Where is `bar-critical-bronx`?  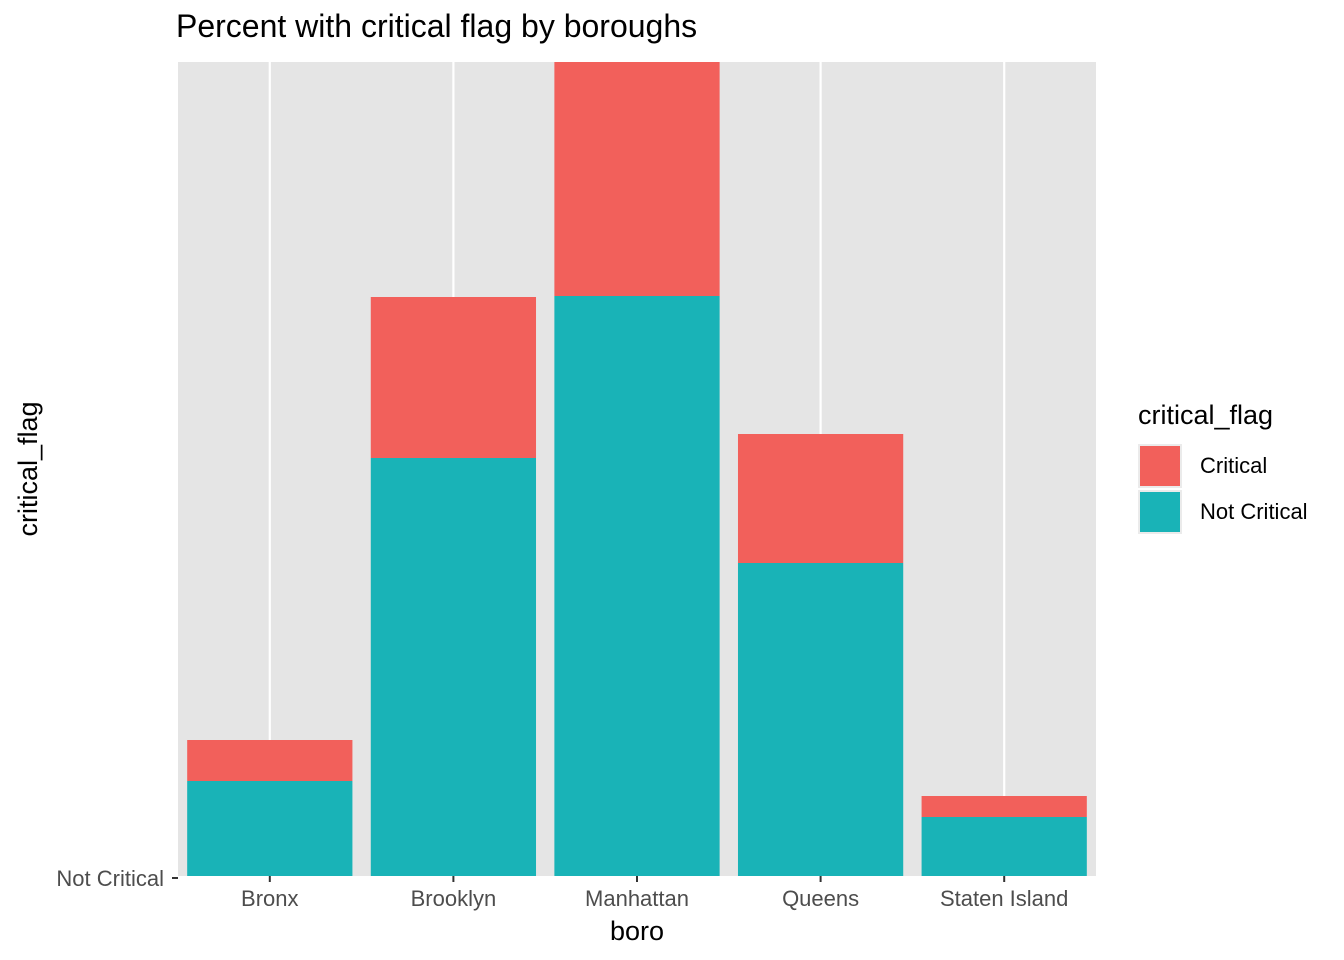 bar-critical-bronx is located at coordinates (270, 760).